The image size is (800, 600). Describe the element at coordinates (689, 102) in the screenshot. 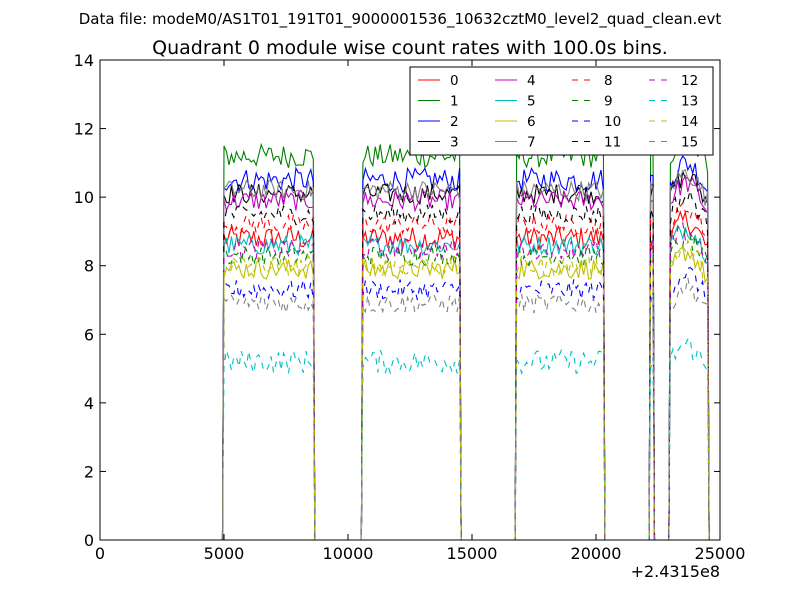

I see `legend-label-13: 13` at that location.